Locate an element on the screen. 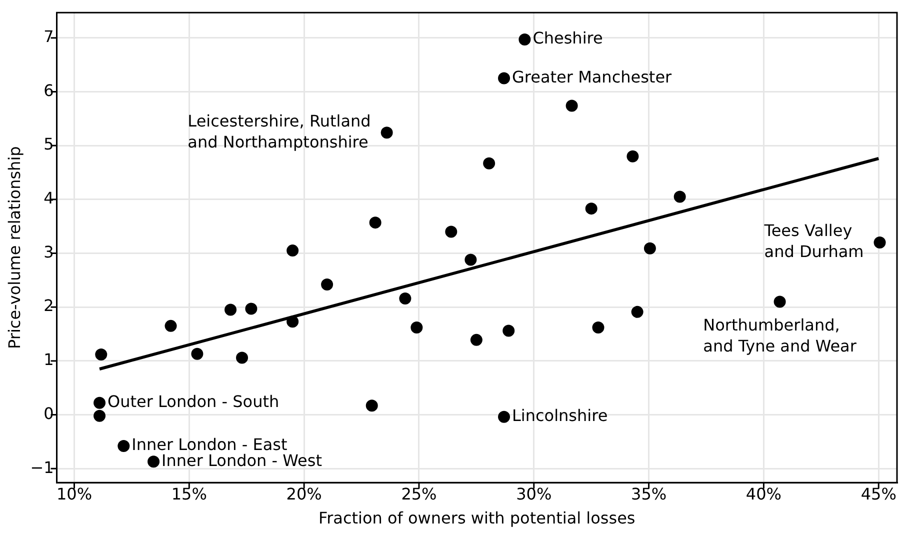 The image size is (907, 533). annotation: Tees Valley and Durham is located at coordinates (813, 241).